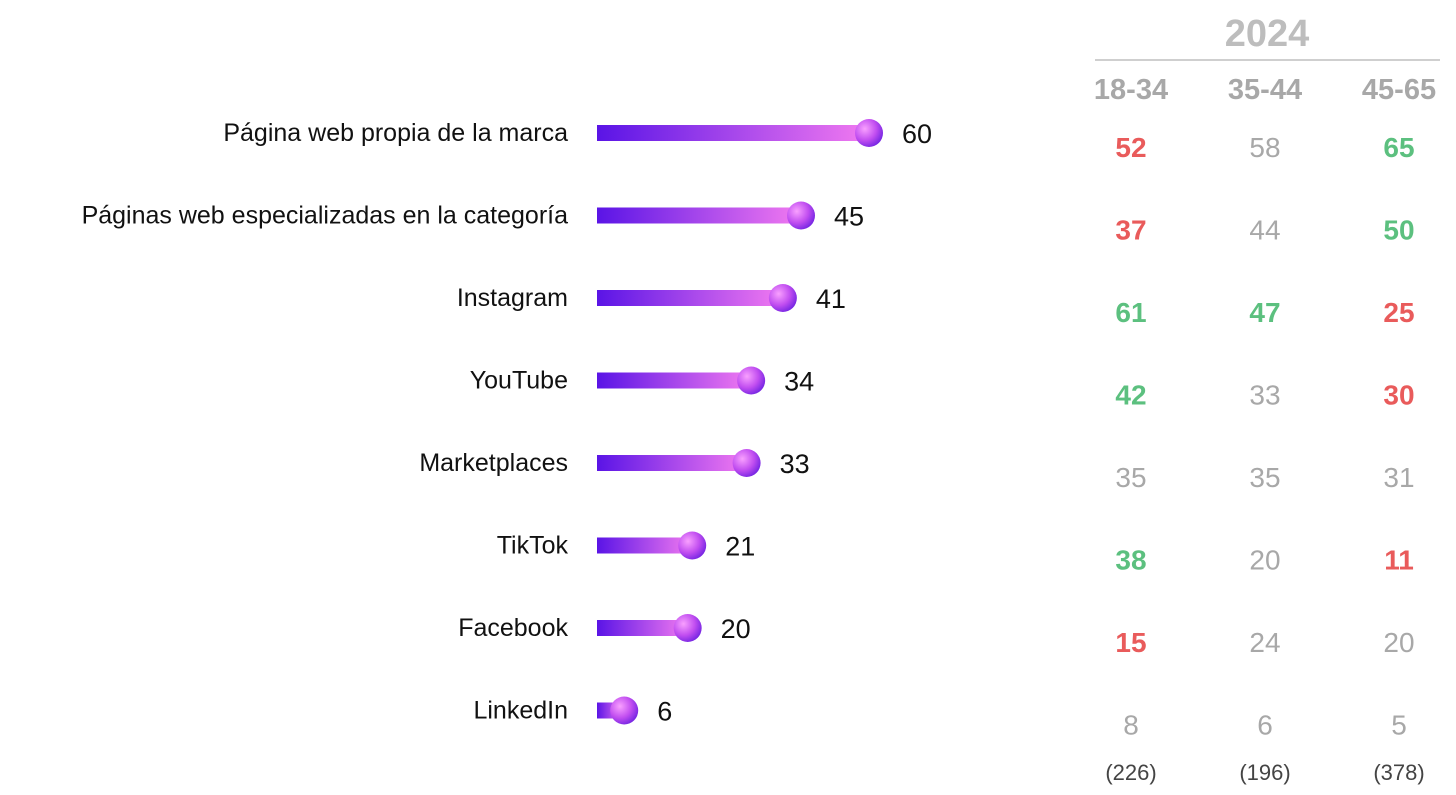  I want to click on table-cell: 58, so click(1264, 147).